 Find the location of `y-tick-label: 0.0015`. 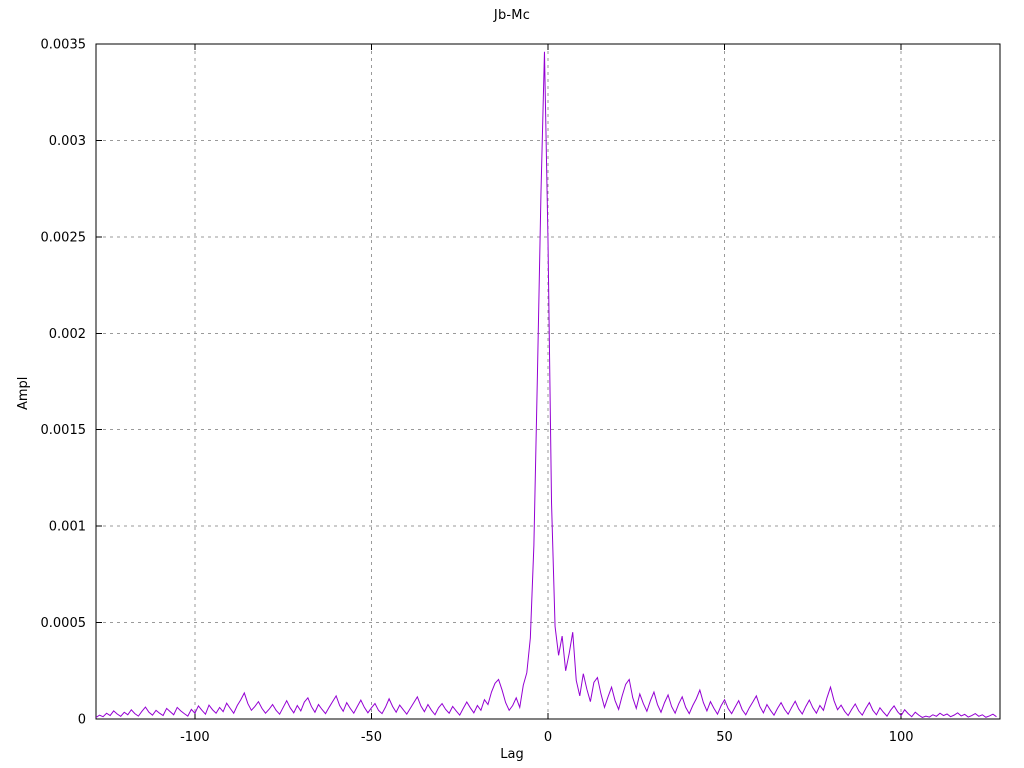

y-tick-label: 0.0015 is located at coordinates (64, 430).